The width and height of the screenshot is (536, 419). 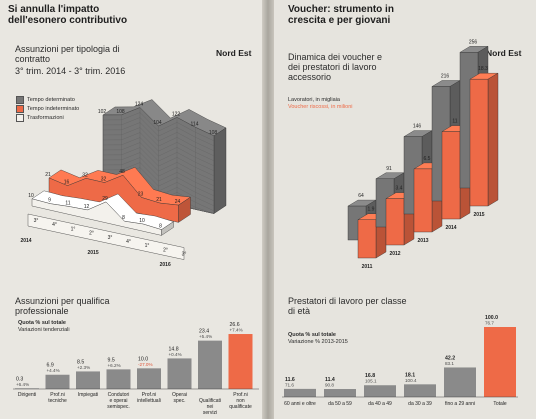 What do you see at coordinates (210, 401) in the screenshot?
I see `qualification-category-label: Qualificati` at bounding box center [210, 401].